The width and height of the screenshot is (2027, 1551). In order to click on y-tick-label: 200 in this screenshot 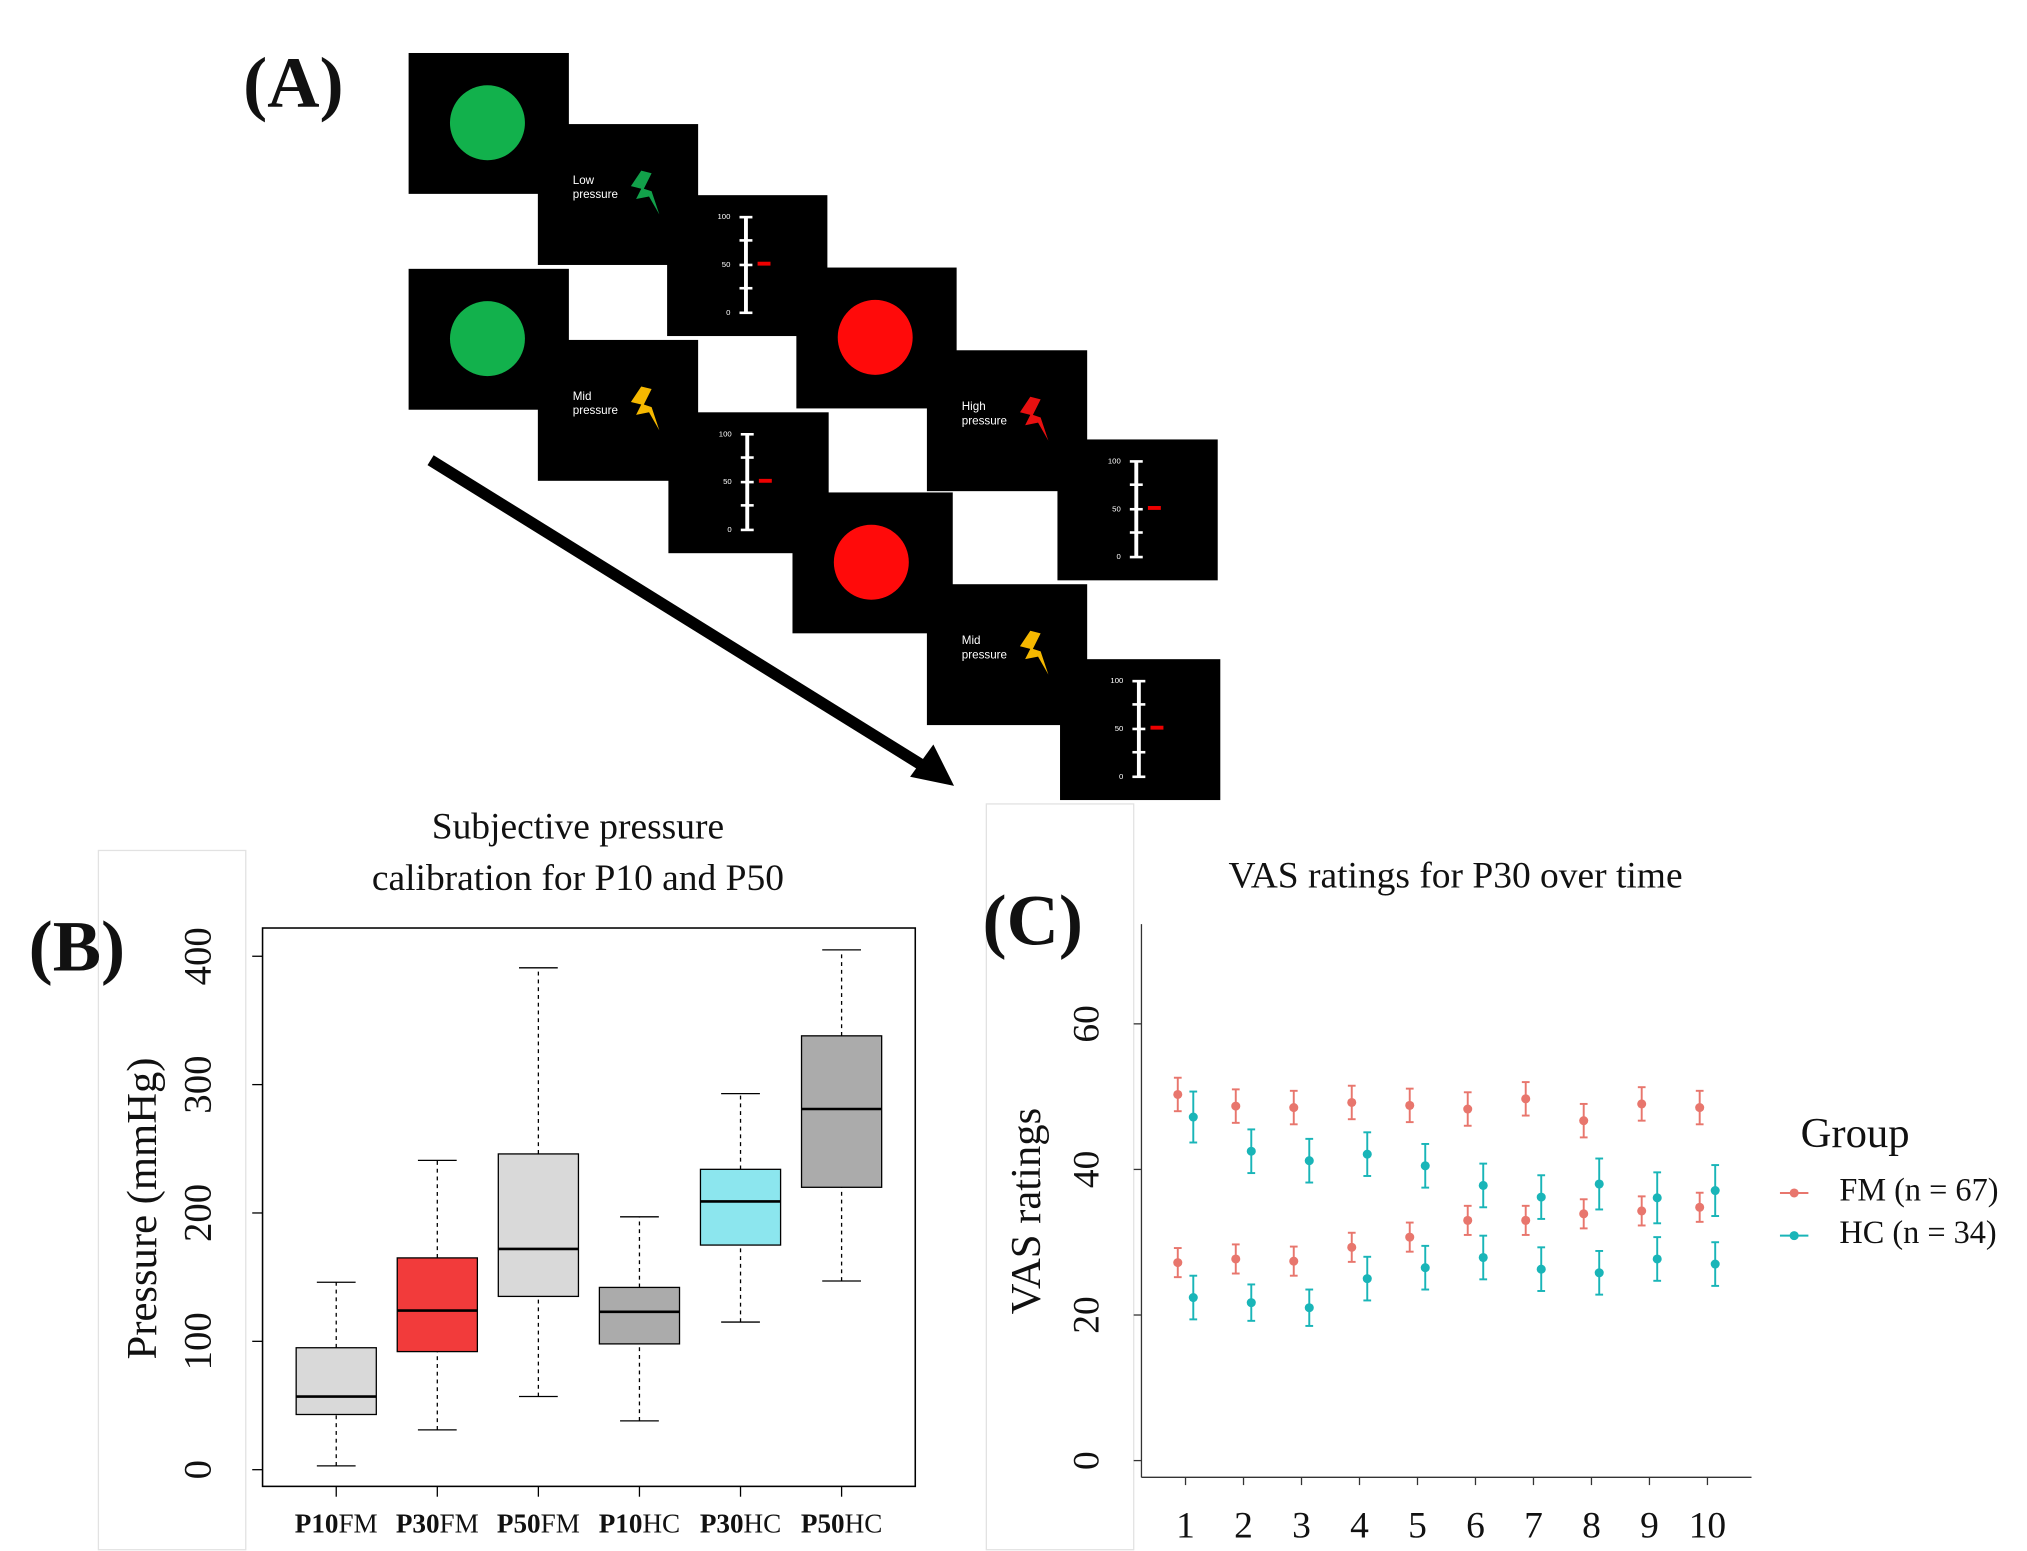, I will do `click(198, 1213)`.